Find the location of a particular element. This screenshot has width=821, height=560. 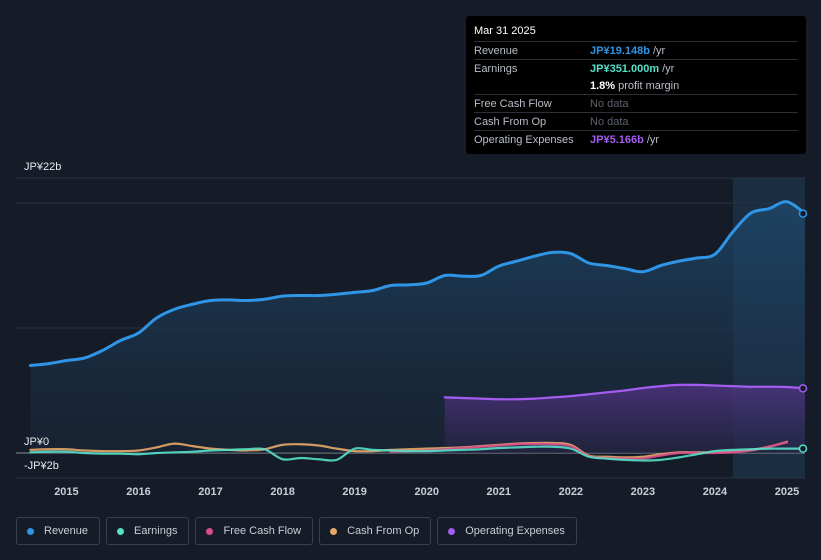

x-axis-label: 2015 is located at coordinates (66, 492).